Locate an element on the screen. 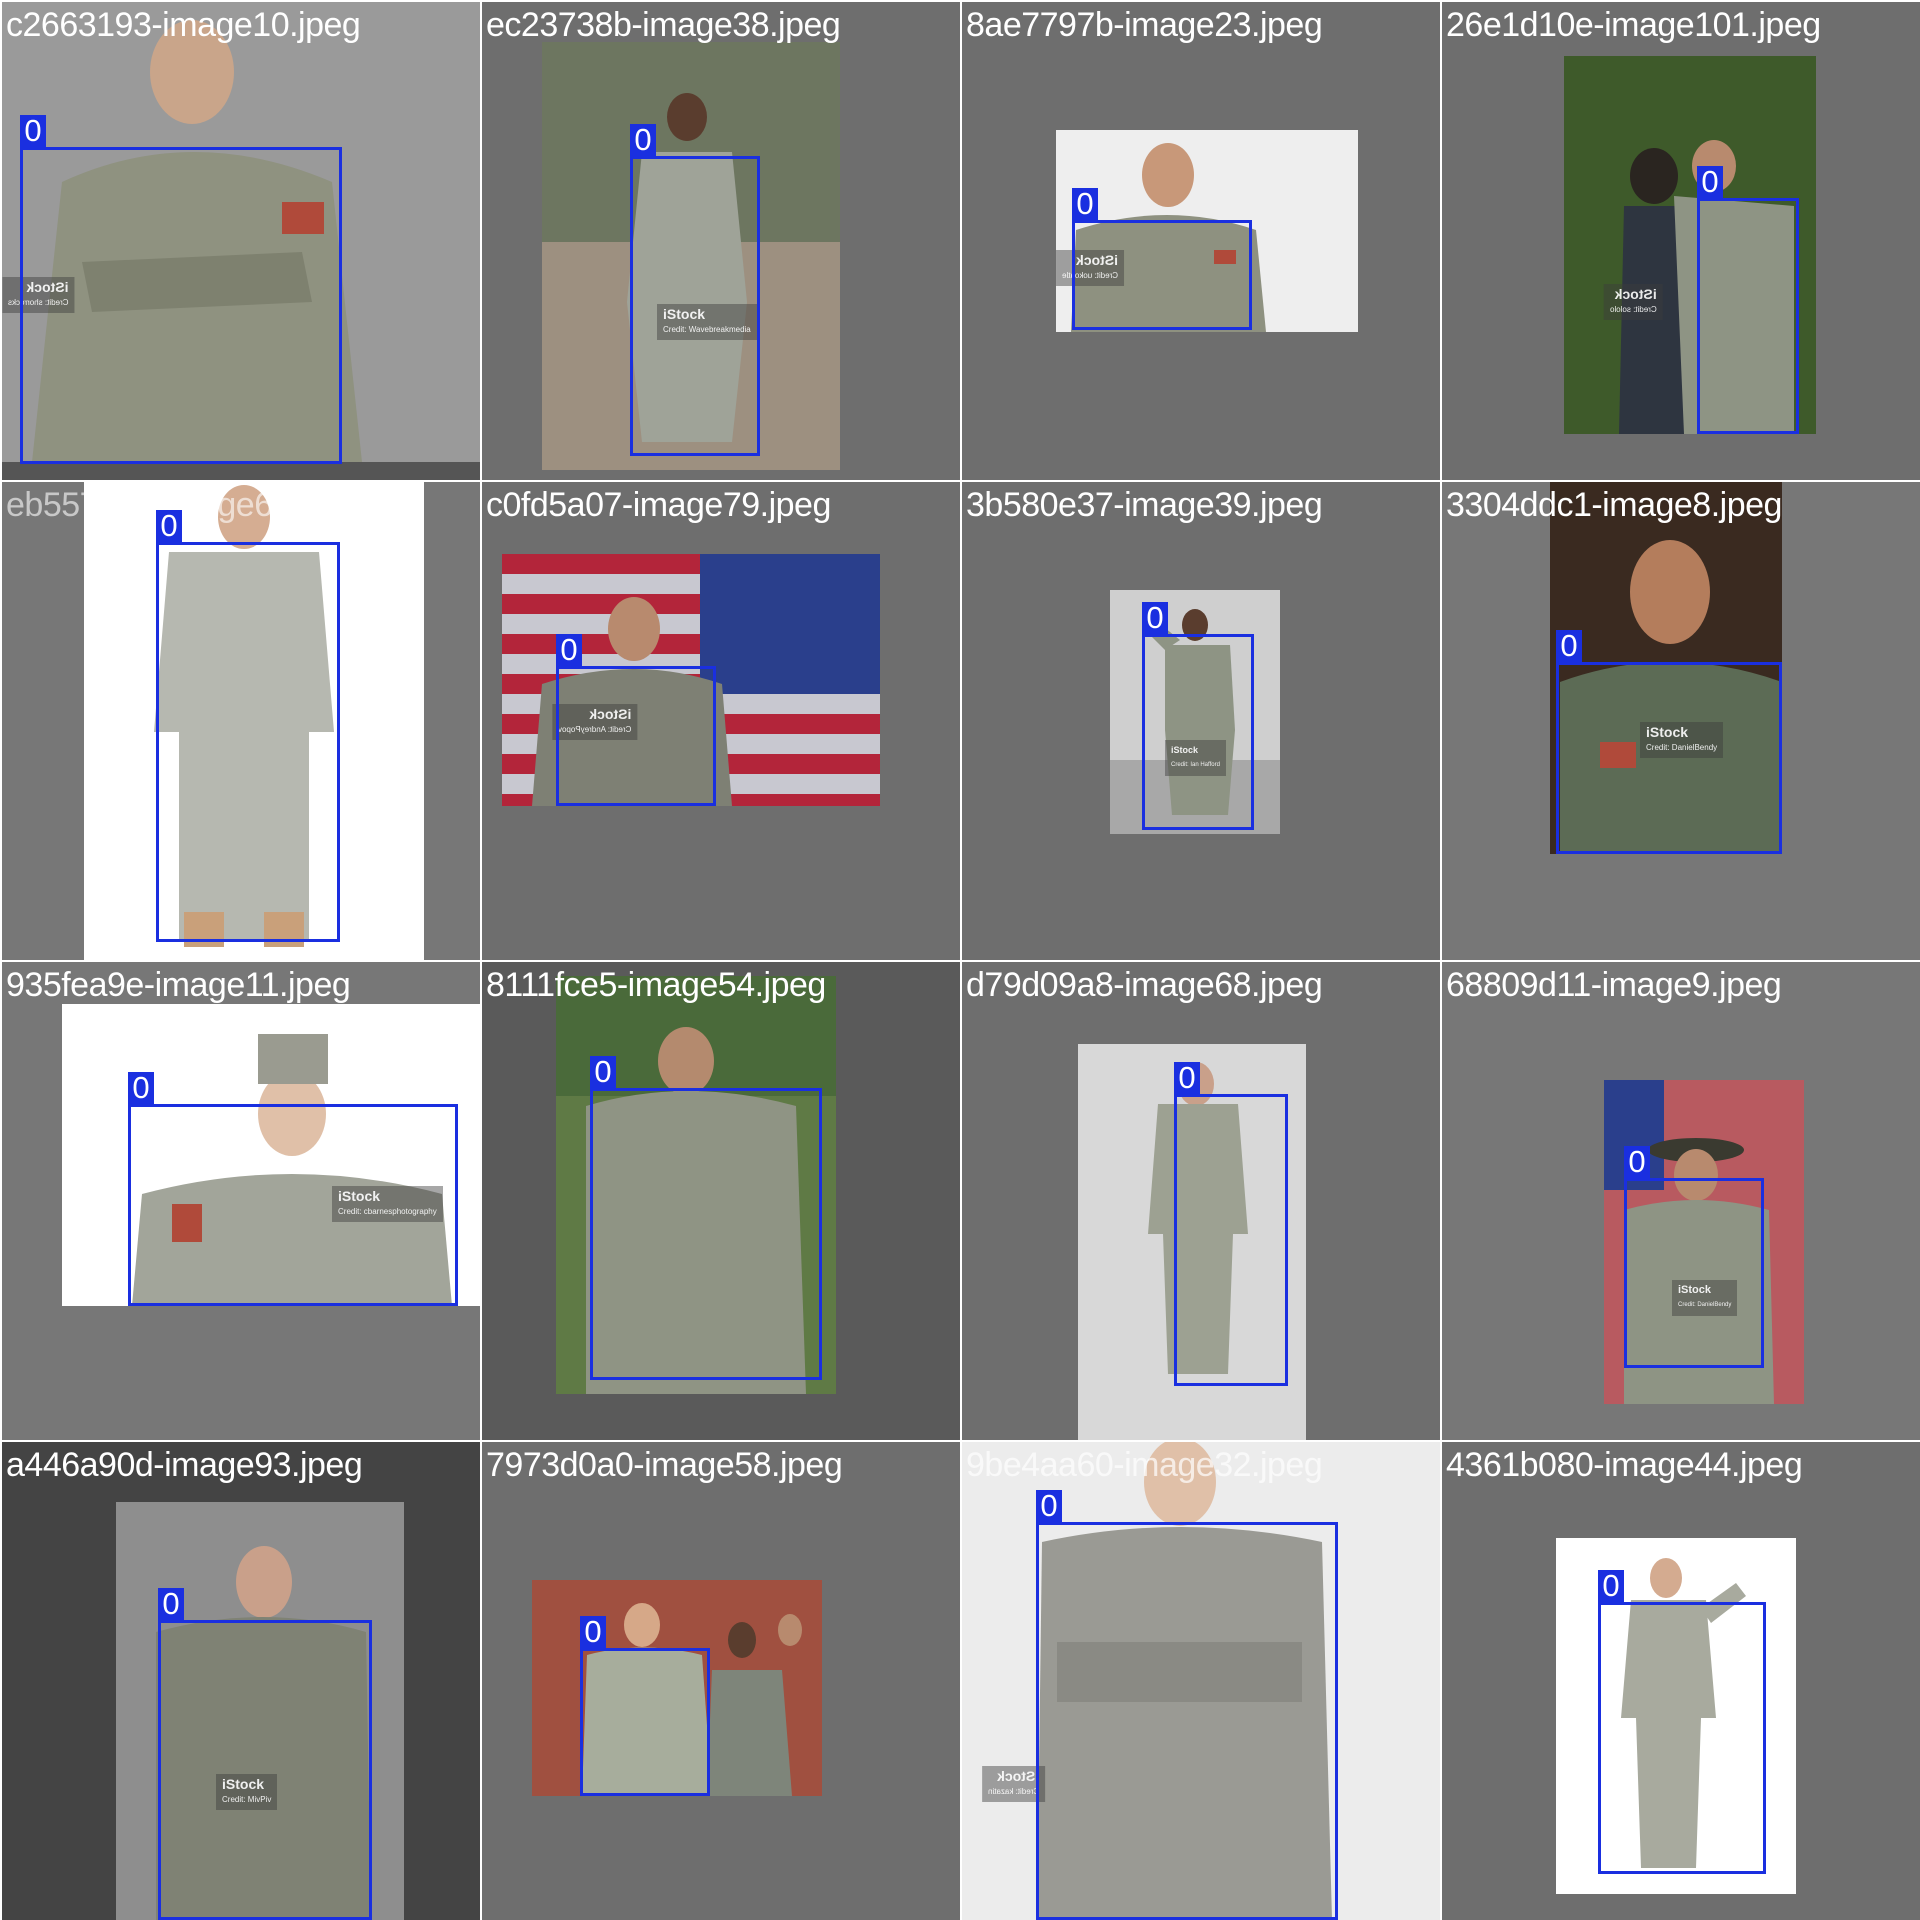  photo: iStock Credit: uokoatle is located at coordinates (1207, 231).